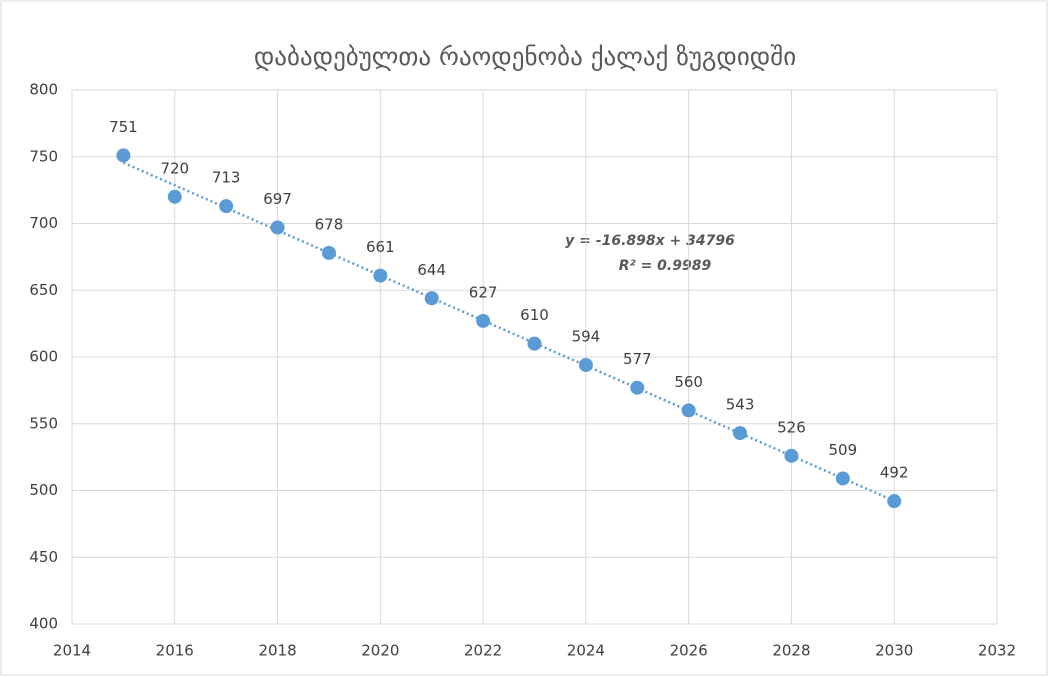 This screenshot has height=677, width=1050. I want to click on y-tick-label: 650, so click(43, 290).